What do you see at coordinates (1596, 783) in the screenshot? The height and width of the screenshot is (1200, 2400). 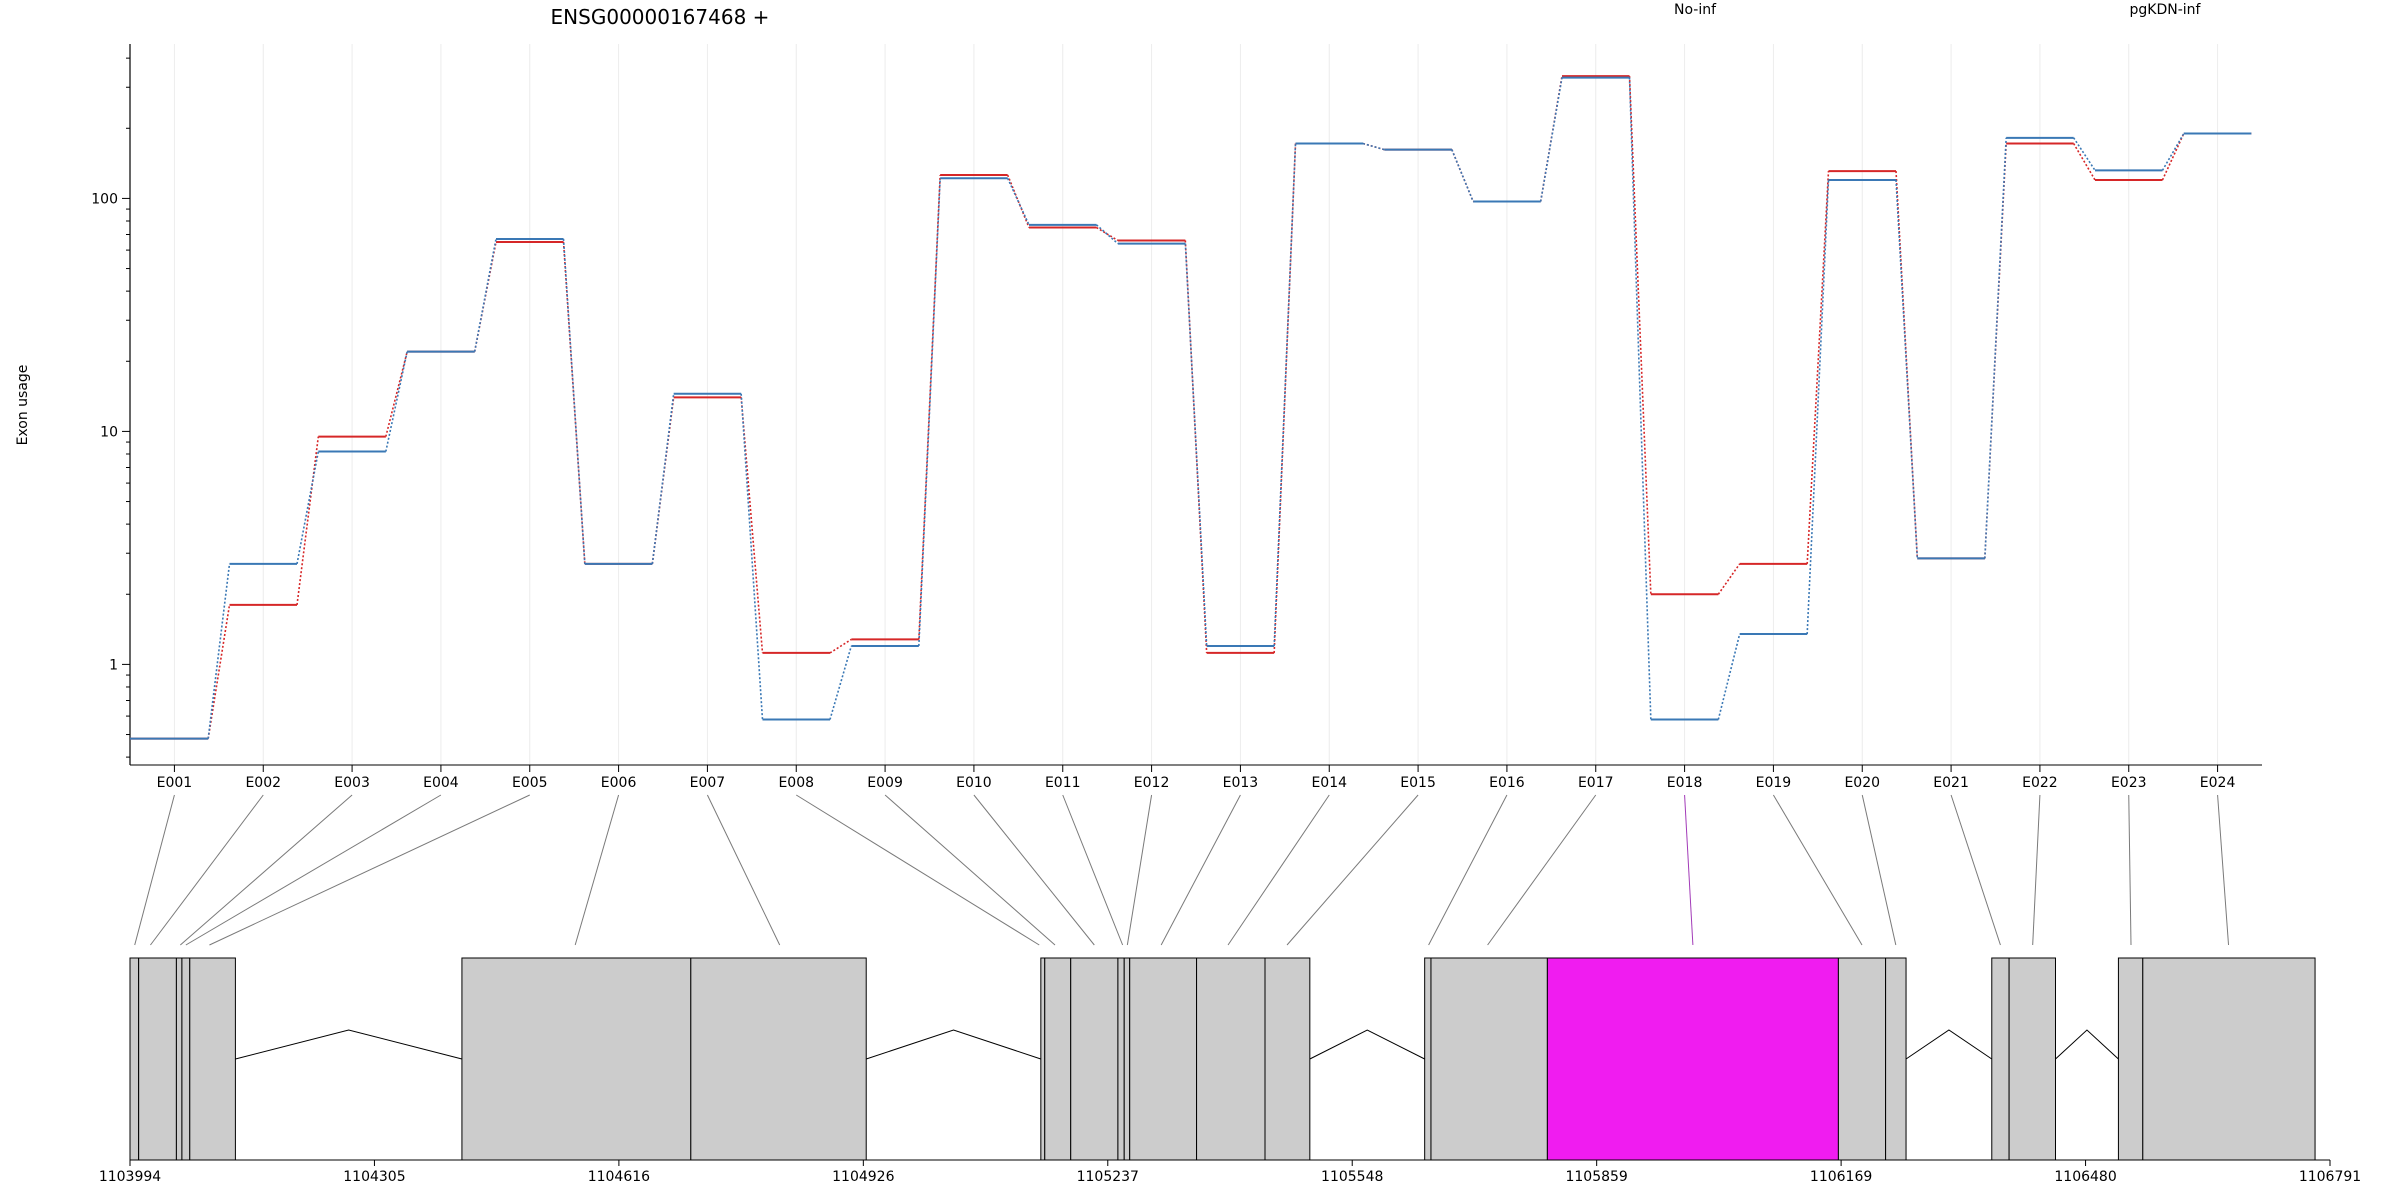 I see `x-tick-label-e017: E017` at bounding box center [1596, 783].